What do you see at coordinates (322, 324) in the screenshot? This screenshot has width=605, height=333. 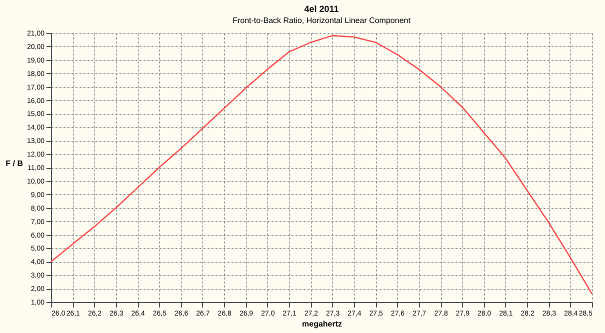 I see `x-axis-title: megahertz` at bounding box center [322, 324].